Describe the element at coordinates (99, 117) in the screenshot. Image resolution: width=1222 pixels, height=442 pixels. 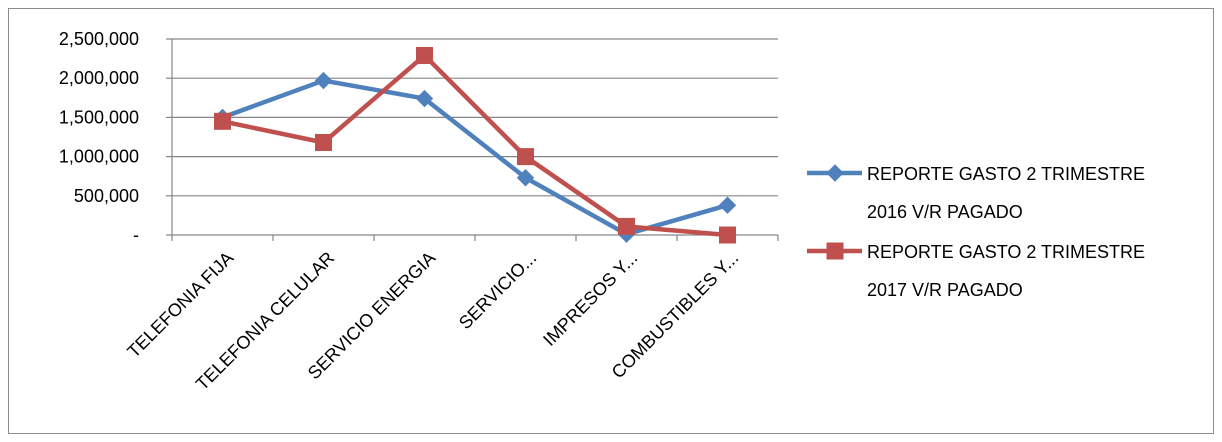
I see `y-tick-label: 1,500,000` at that location.